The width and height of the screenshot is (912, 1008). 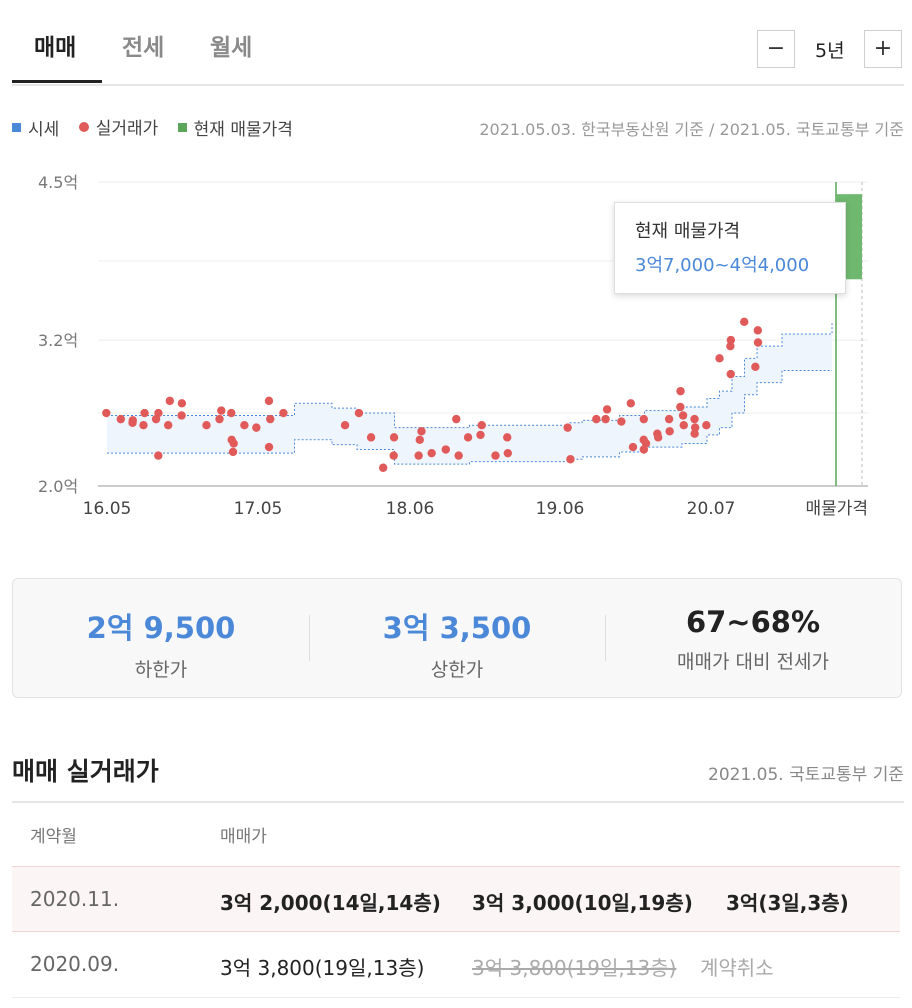 I want to click on column-header-month: 계약월, so click(x=53, y=834).